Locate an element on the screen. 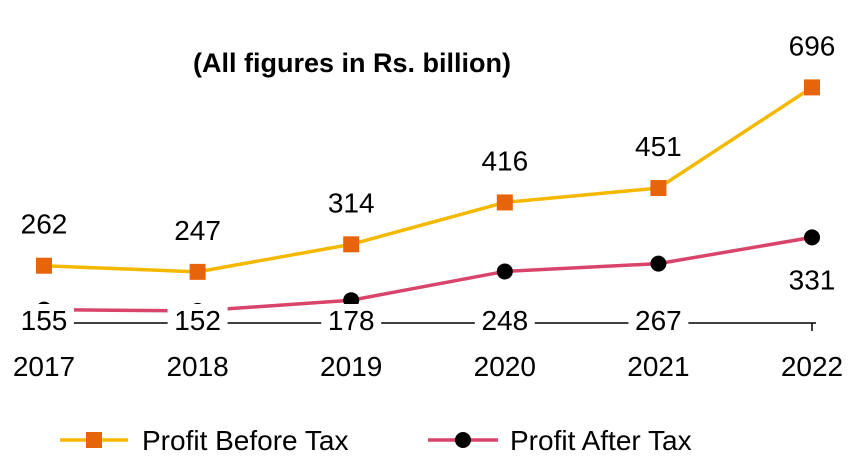 This screenshot has width=863, height=469. x-tick-label-2021: 2021 is located at coordinates (658, 366).